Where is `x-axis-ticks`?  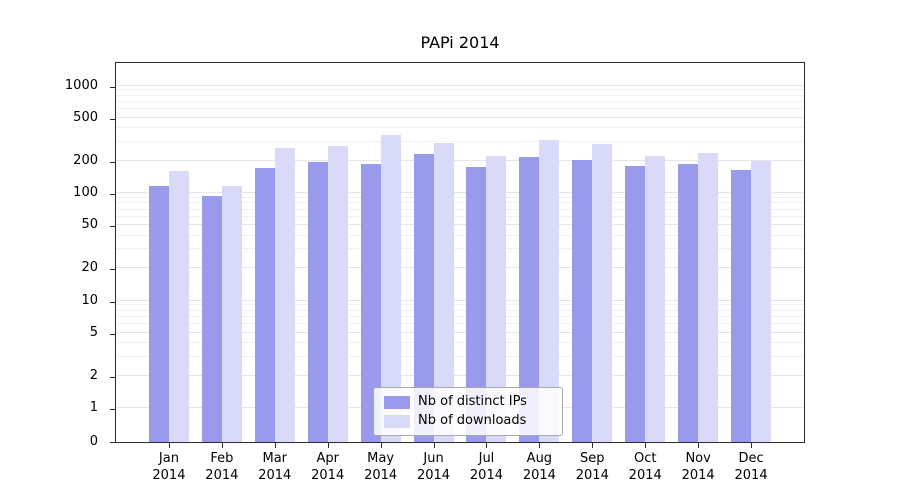 x-axis-ticks is located at coordinates (460, 445).